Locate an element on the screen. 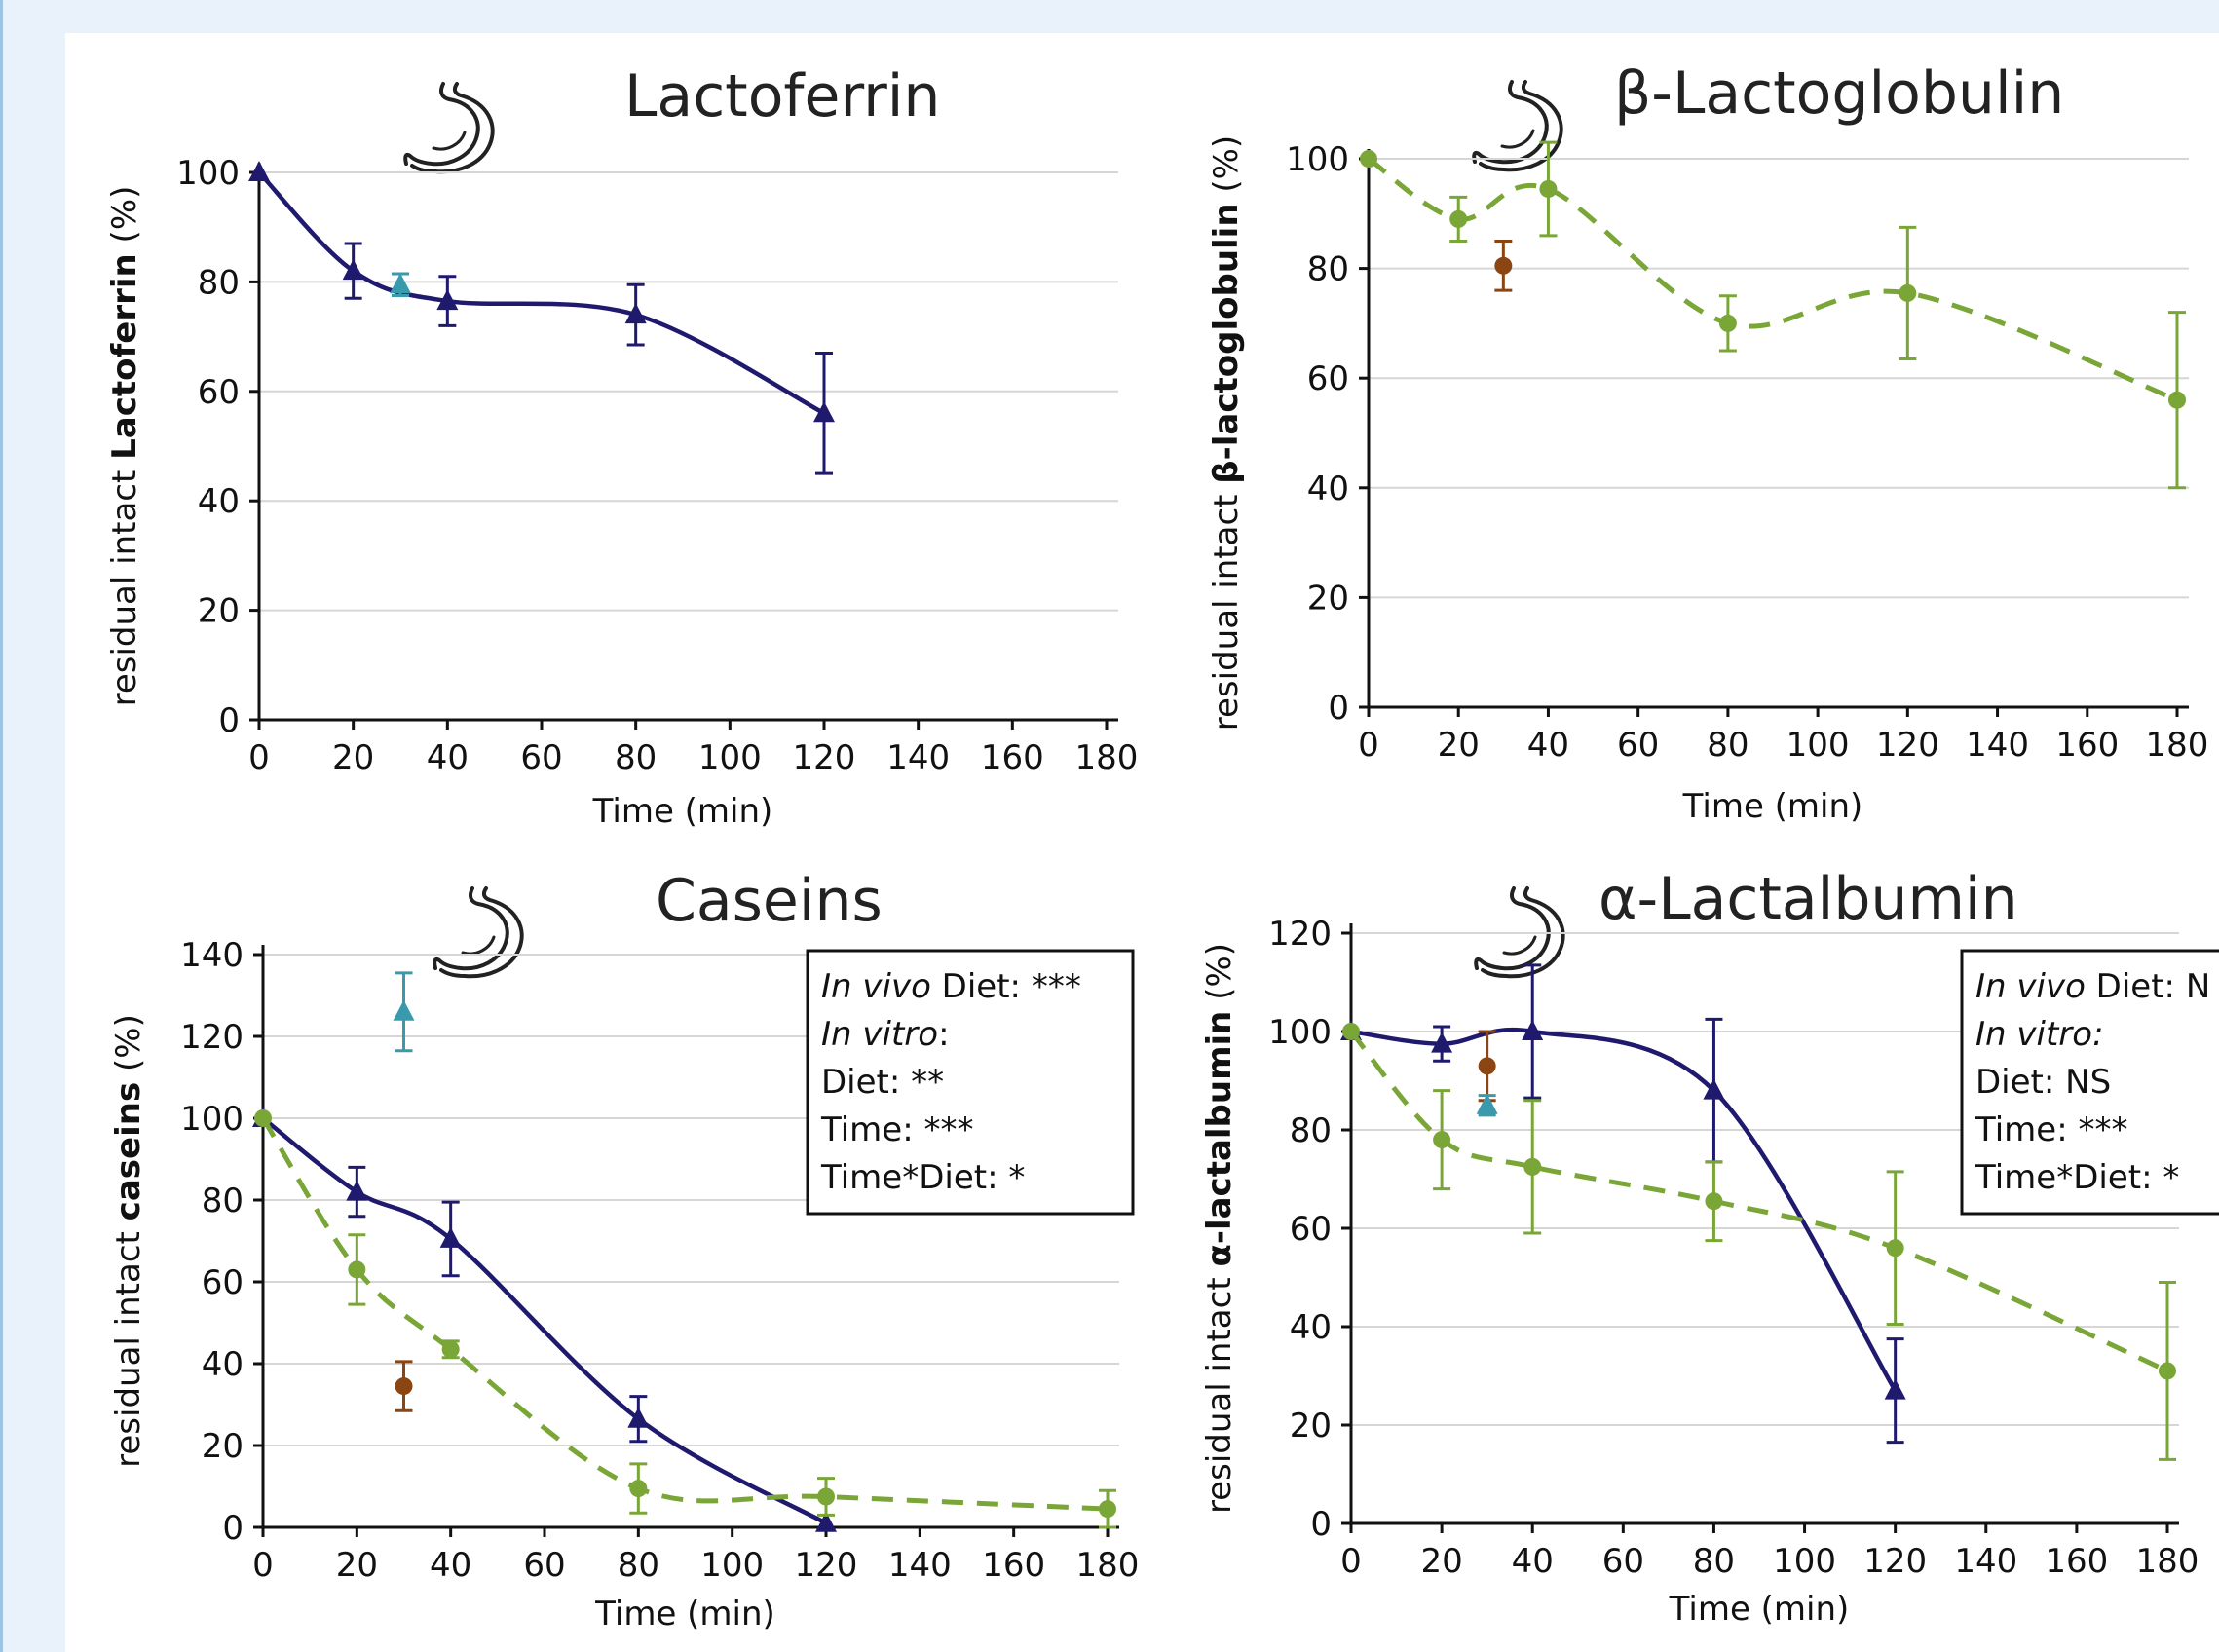 The height and width of the screenshot is (1652, 2219). stats-italic: In vivo is located at coordinates (876, 986).